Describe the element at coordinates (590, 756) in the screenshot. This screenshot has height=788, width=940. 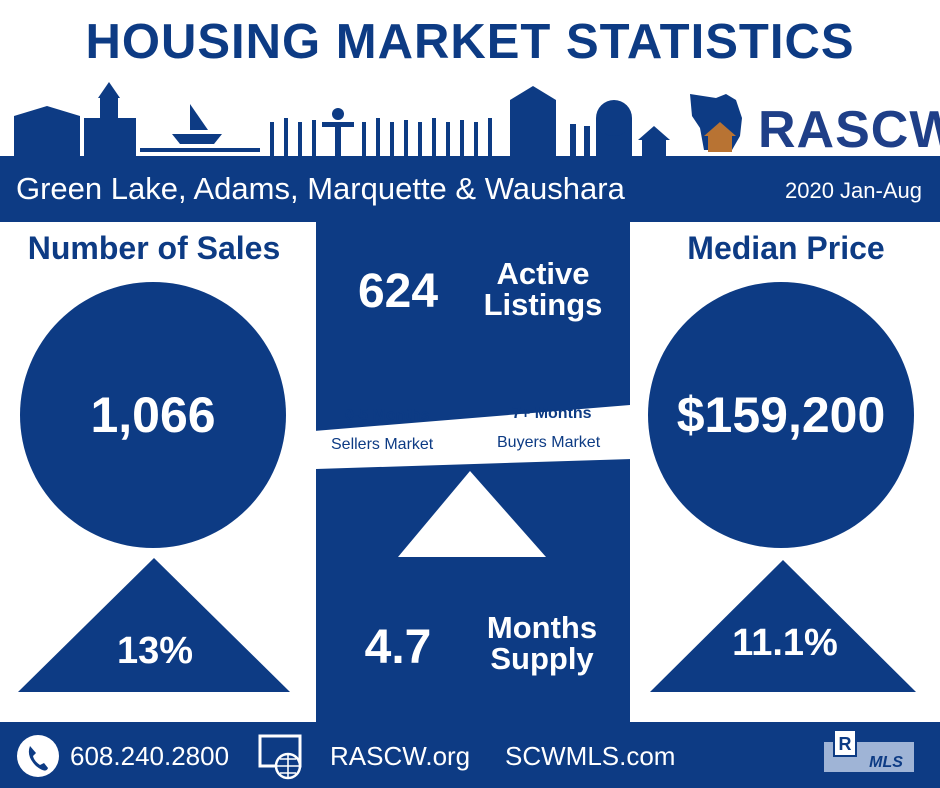
I see `website-scwmls-link: SCWMLS.com` at that location.